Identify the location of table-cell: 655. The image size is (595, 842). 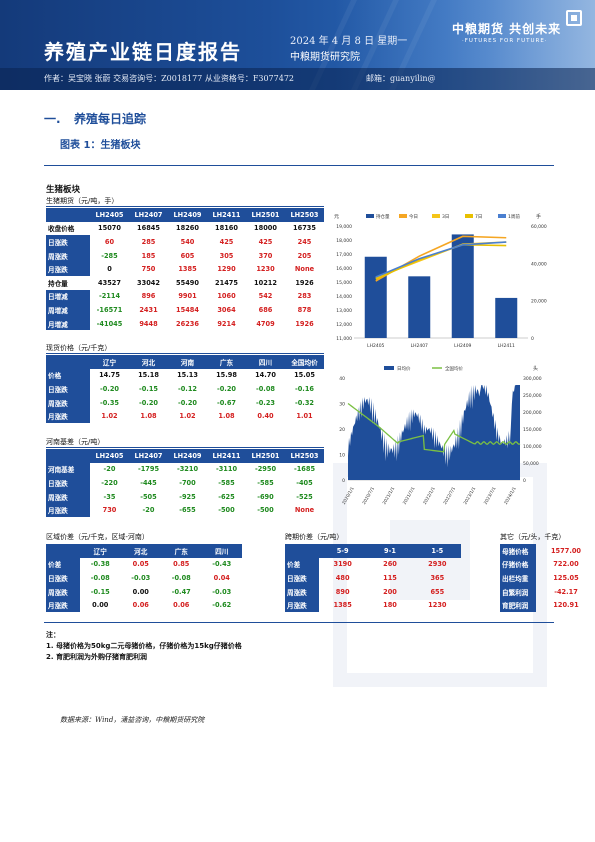
(437, 591).